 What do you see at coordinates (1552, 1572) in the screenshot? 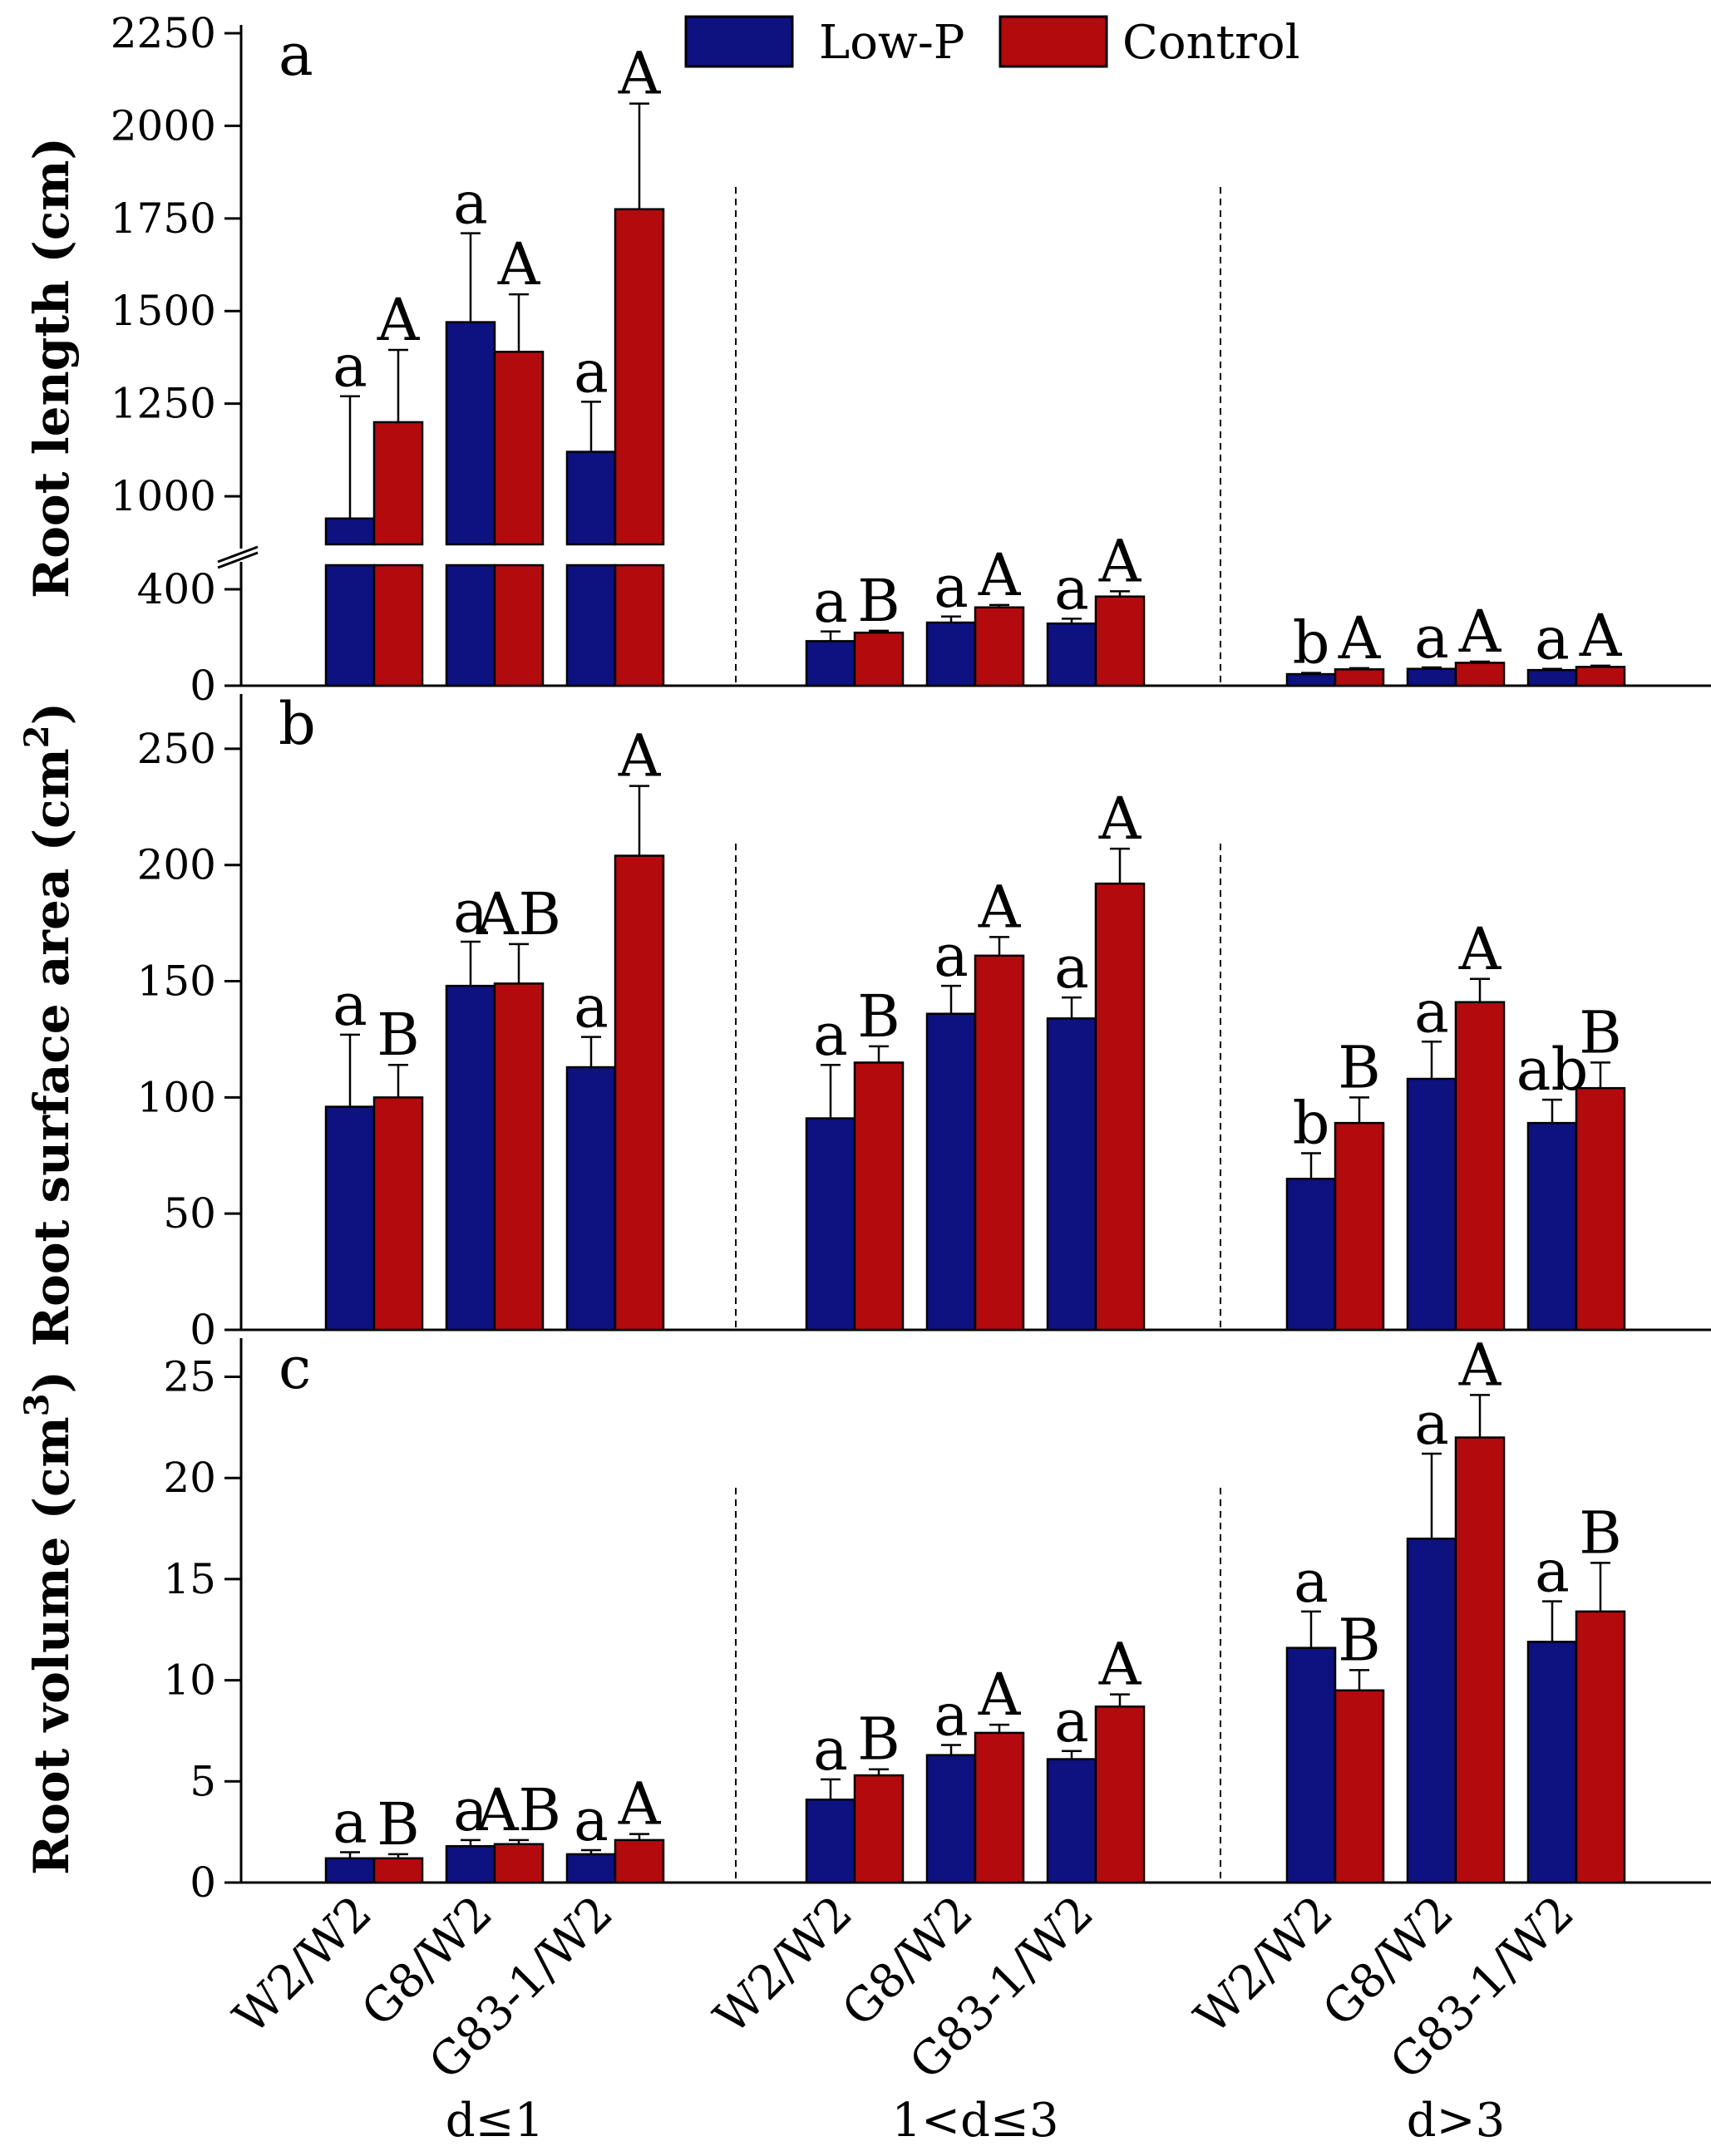
I see `sig-letter-c-g2-c2-lowp: a` at bounding box center [1552, 1572].